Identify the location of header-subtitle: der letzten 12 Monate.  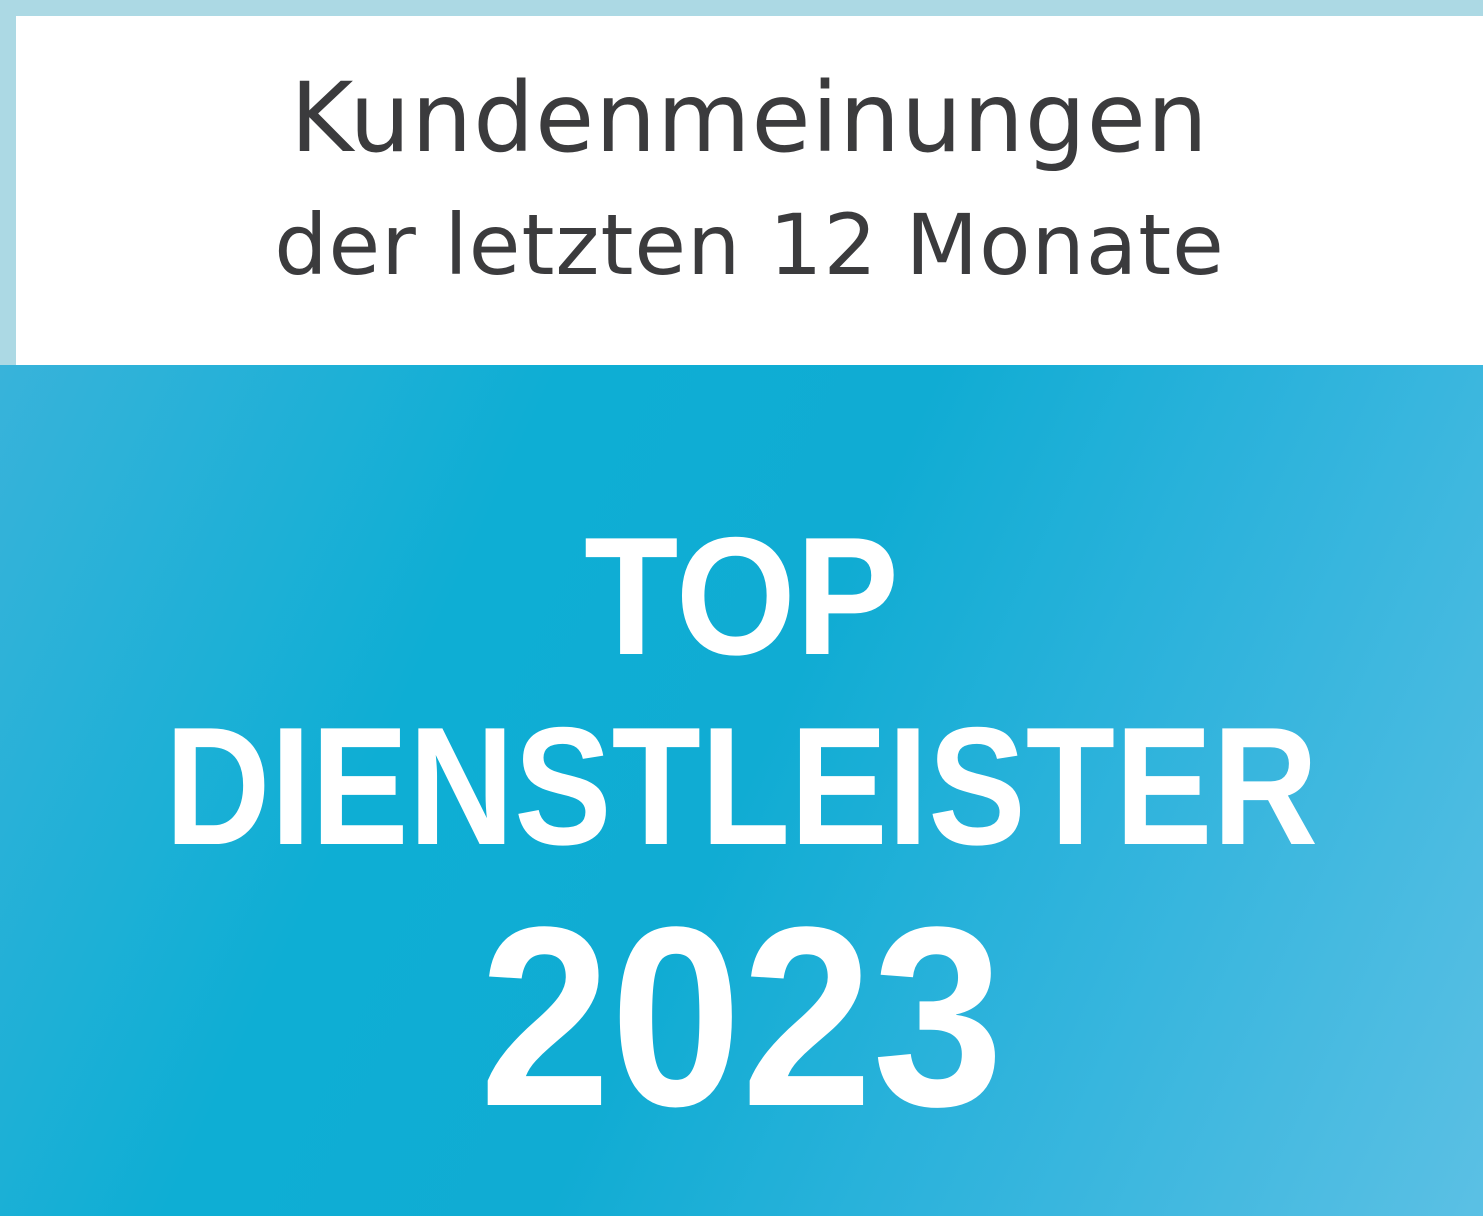
(749, 245).